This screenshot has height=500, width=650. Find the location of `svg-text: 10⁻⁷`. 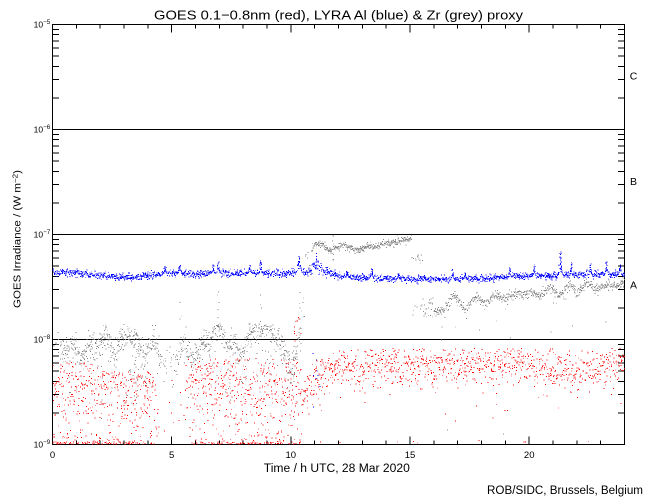

svg-text: 10⁻⁷ is located at coordinates (42, 234).